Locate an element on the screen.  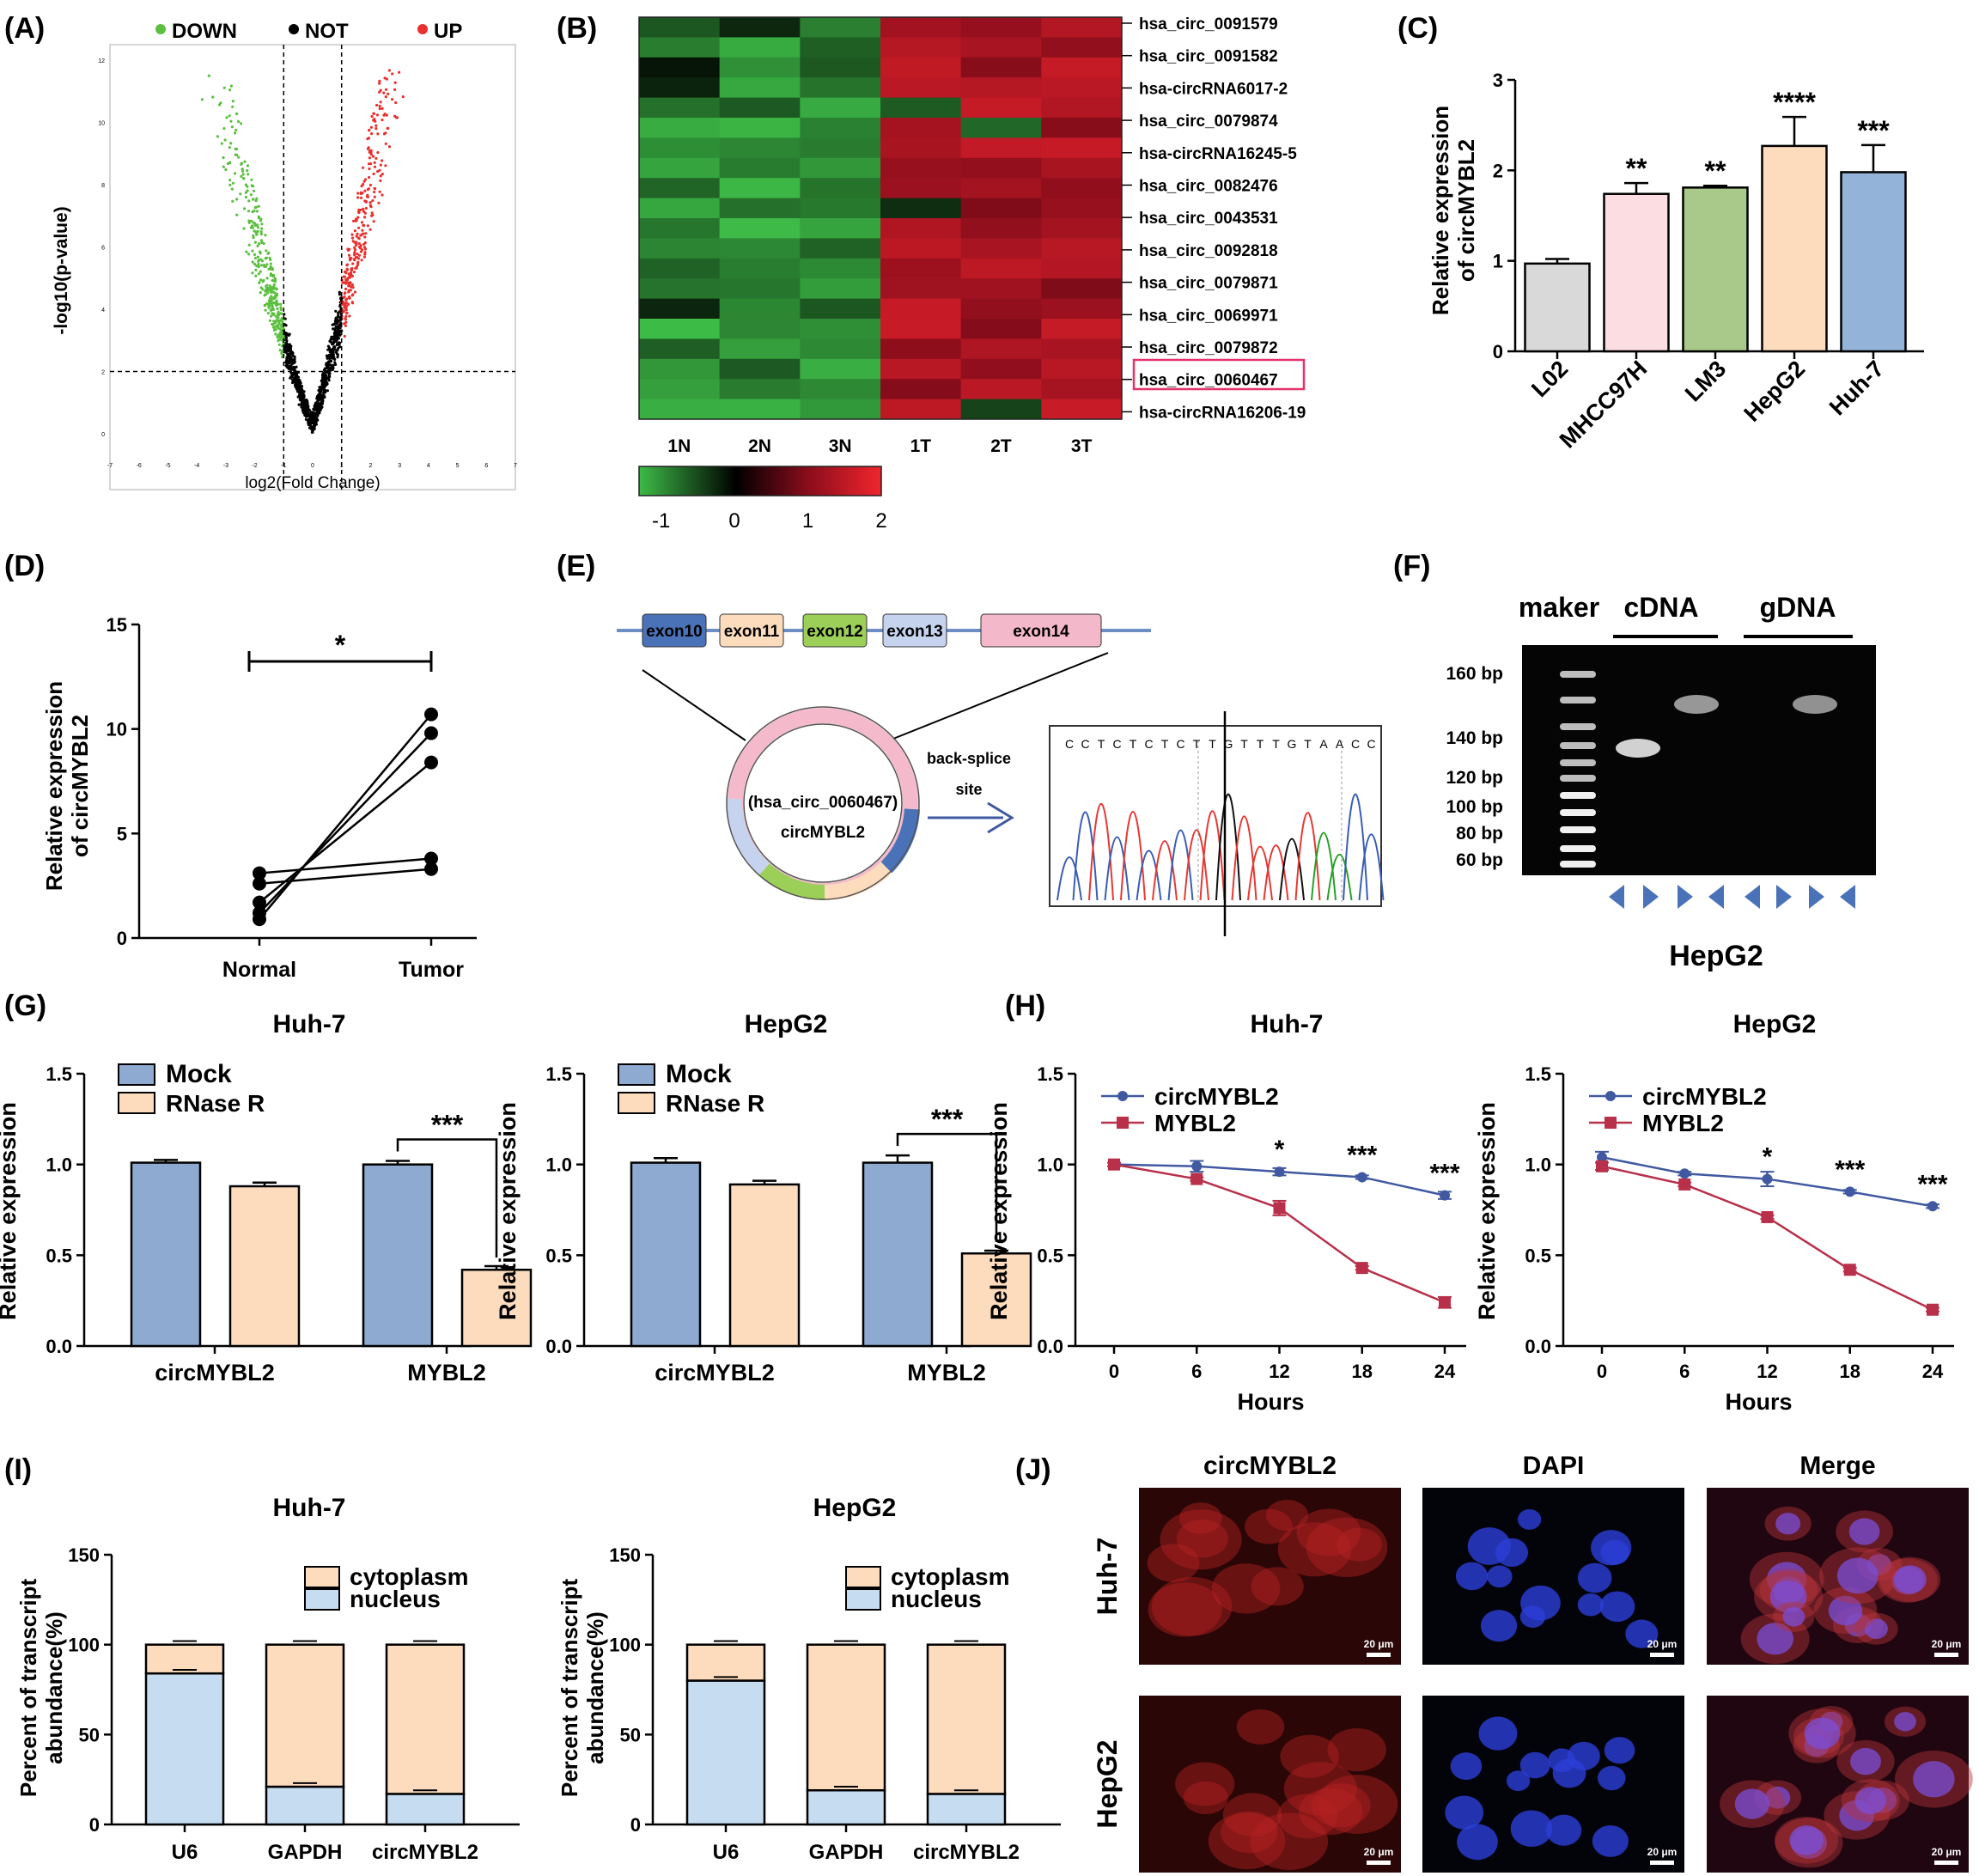
volcano-y-tick: 4 is located at coordinates (103, 311).